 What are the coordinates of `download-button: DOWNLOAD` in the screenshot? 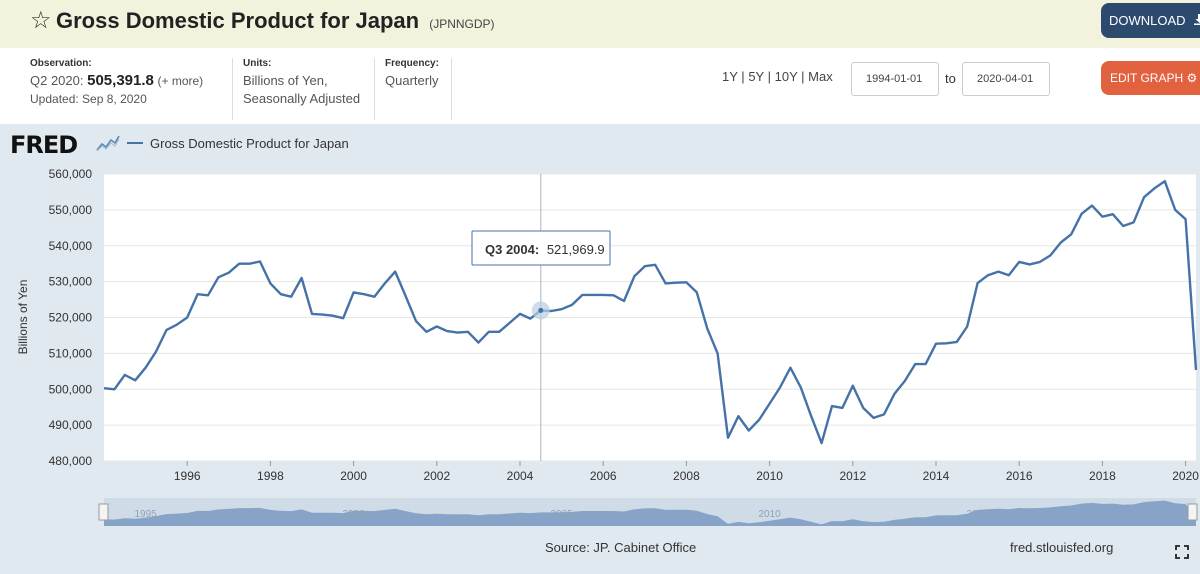 It's located at (1150, 20).